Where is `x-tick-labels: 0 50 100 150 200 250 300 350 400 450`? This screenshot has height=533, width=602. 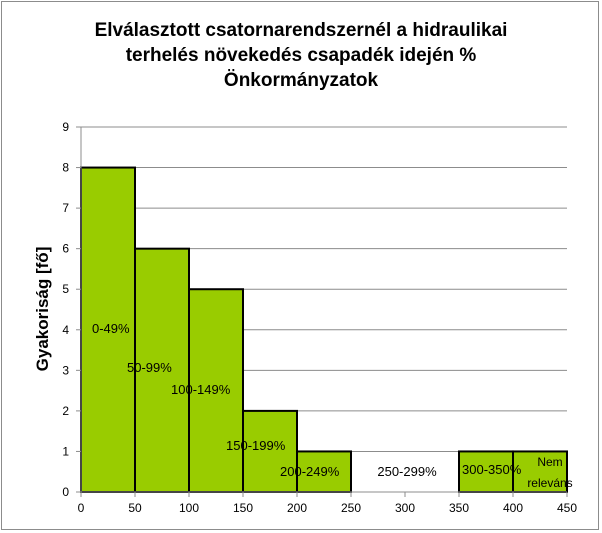 x-tick-labels: 0 50 100 150 200 250 300 350 400 450 is located at coordinates (328, 508).